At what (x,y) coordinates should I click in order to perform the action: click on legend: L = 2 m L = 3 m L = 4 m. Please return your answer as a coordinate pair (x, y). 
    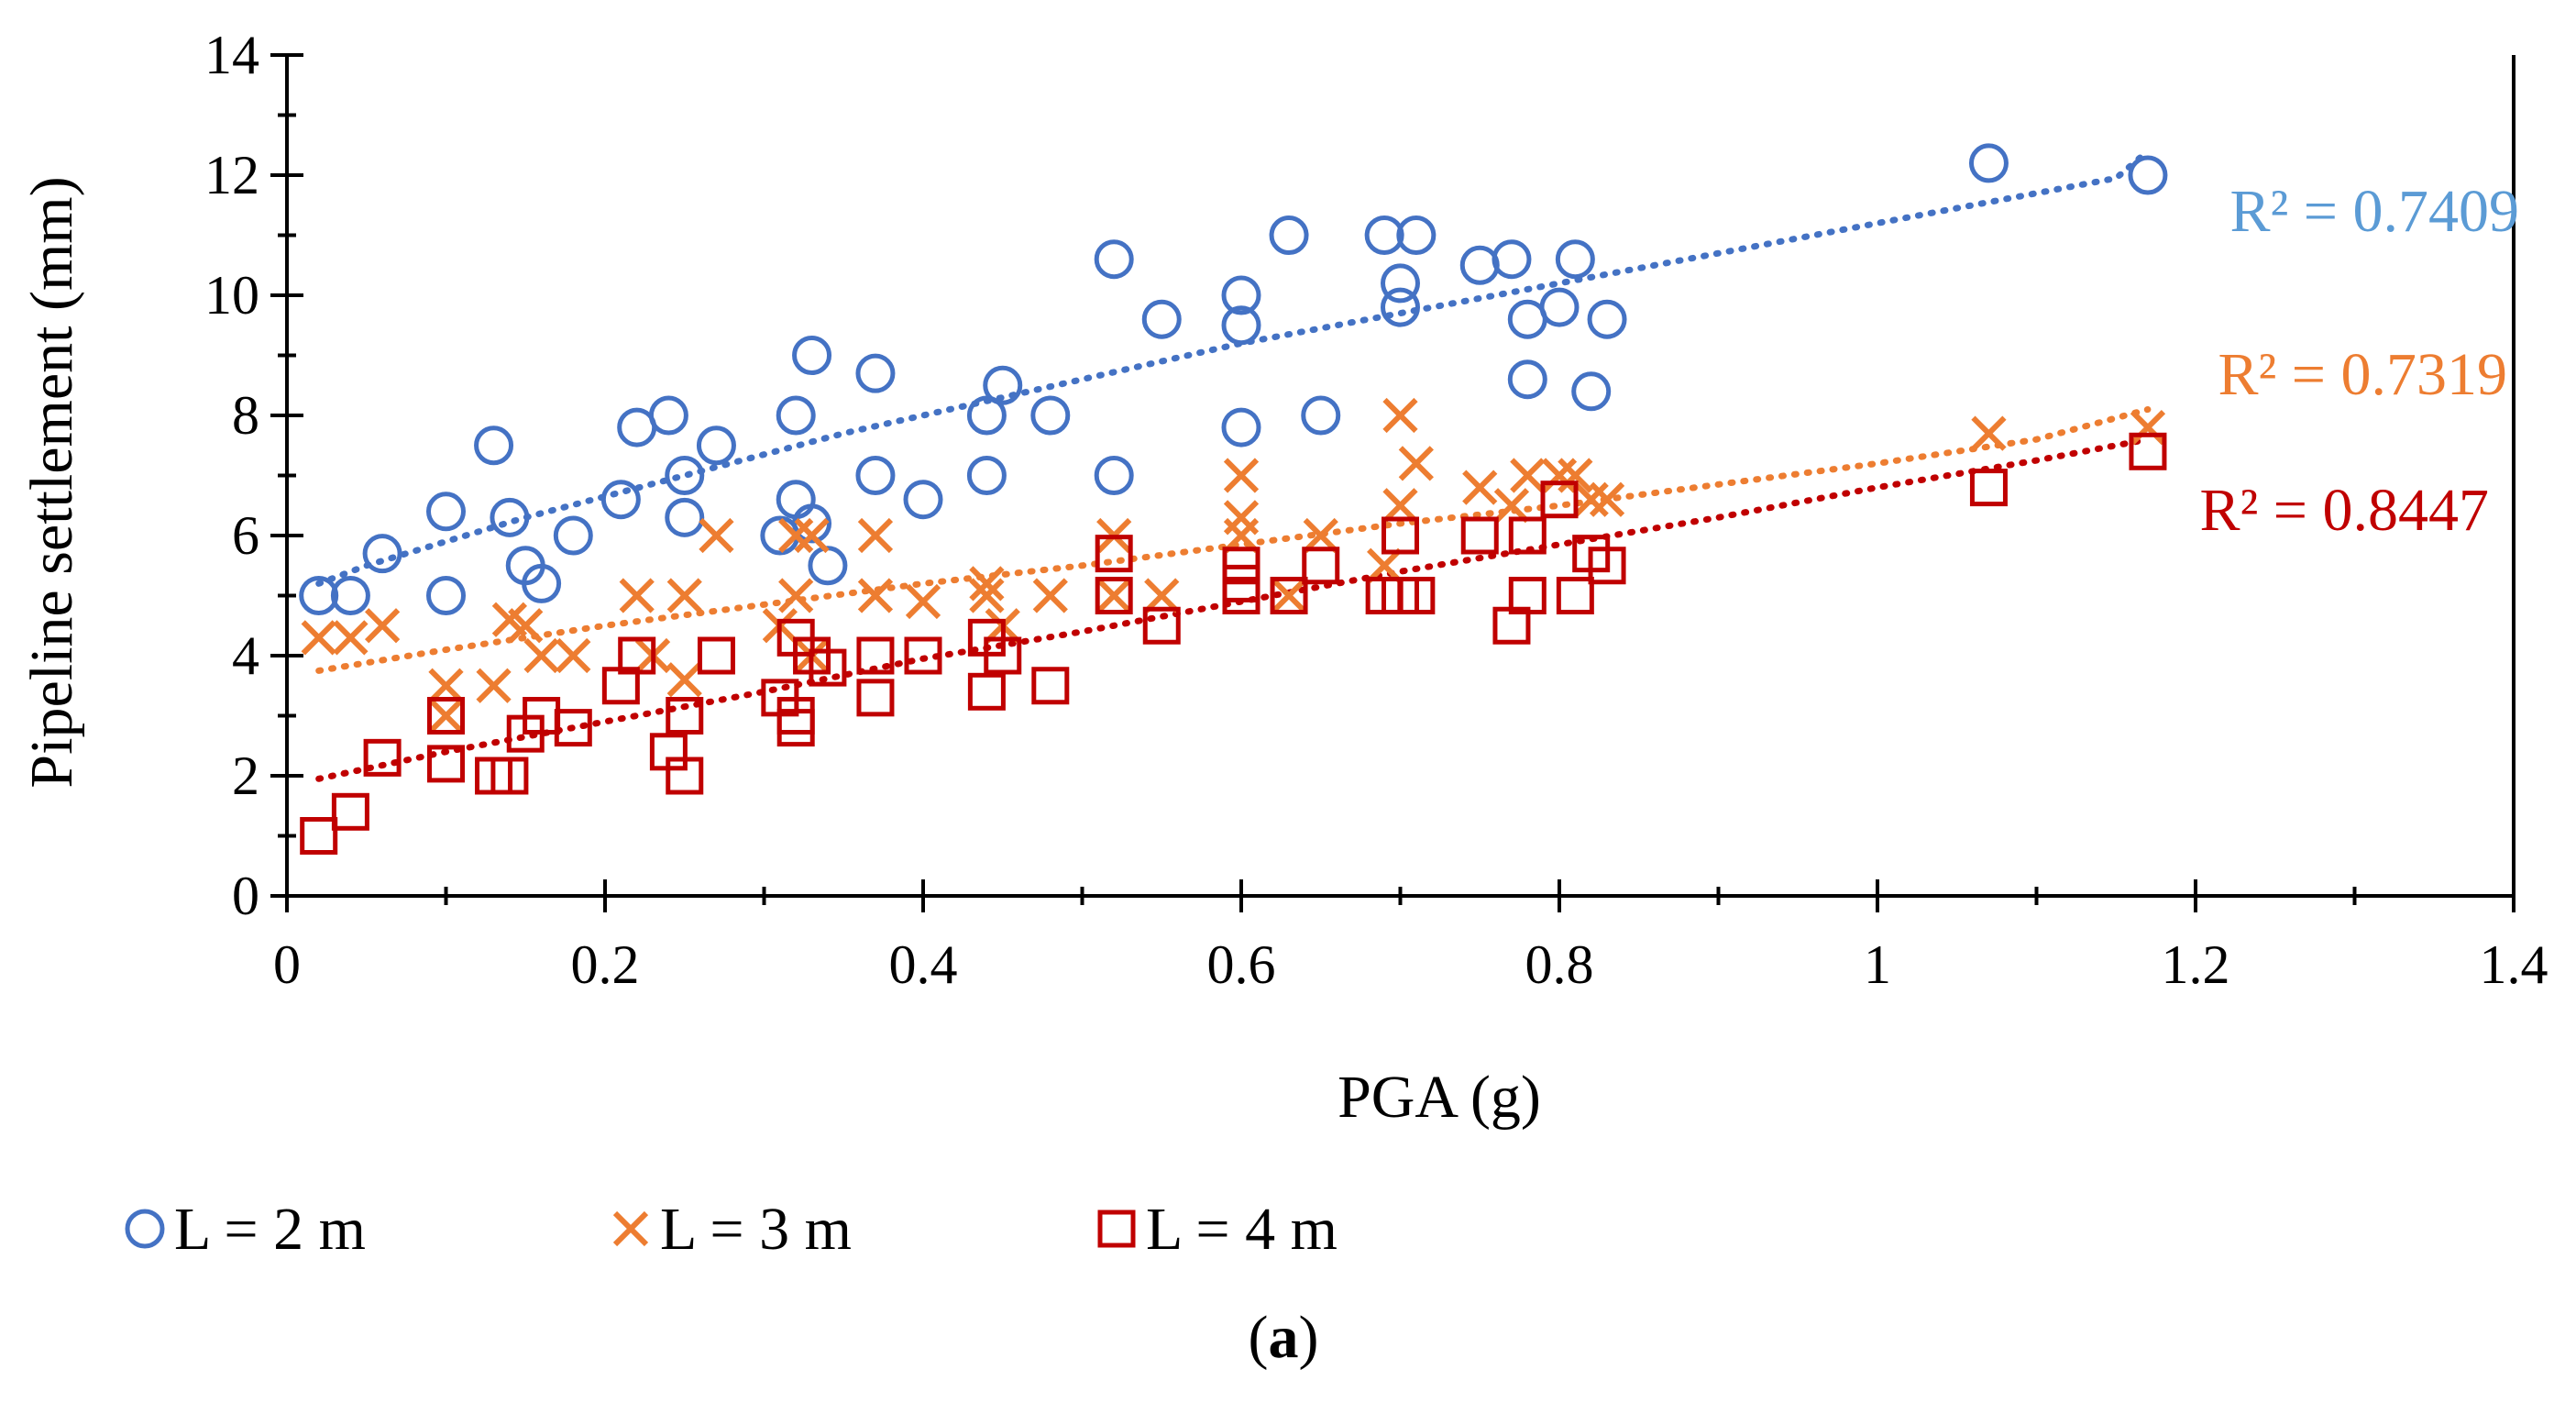
    Looking at the image, I should click on (731, 1229).